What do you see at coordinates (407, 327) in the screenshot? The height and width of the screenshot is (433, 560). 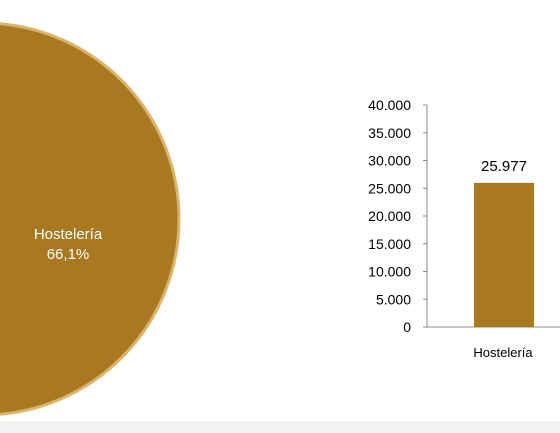 I see `y-tick-label: 0` at bounding box center [407, 327].